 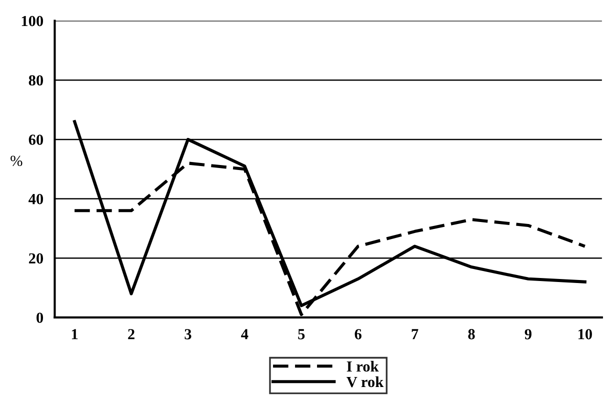 What do you see at coordinates (244, 334) in the screenshot?
I see `x-tick-label: 4` at bounding box center [244, 334].